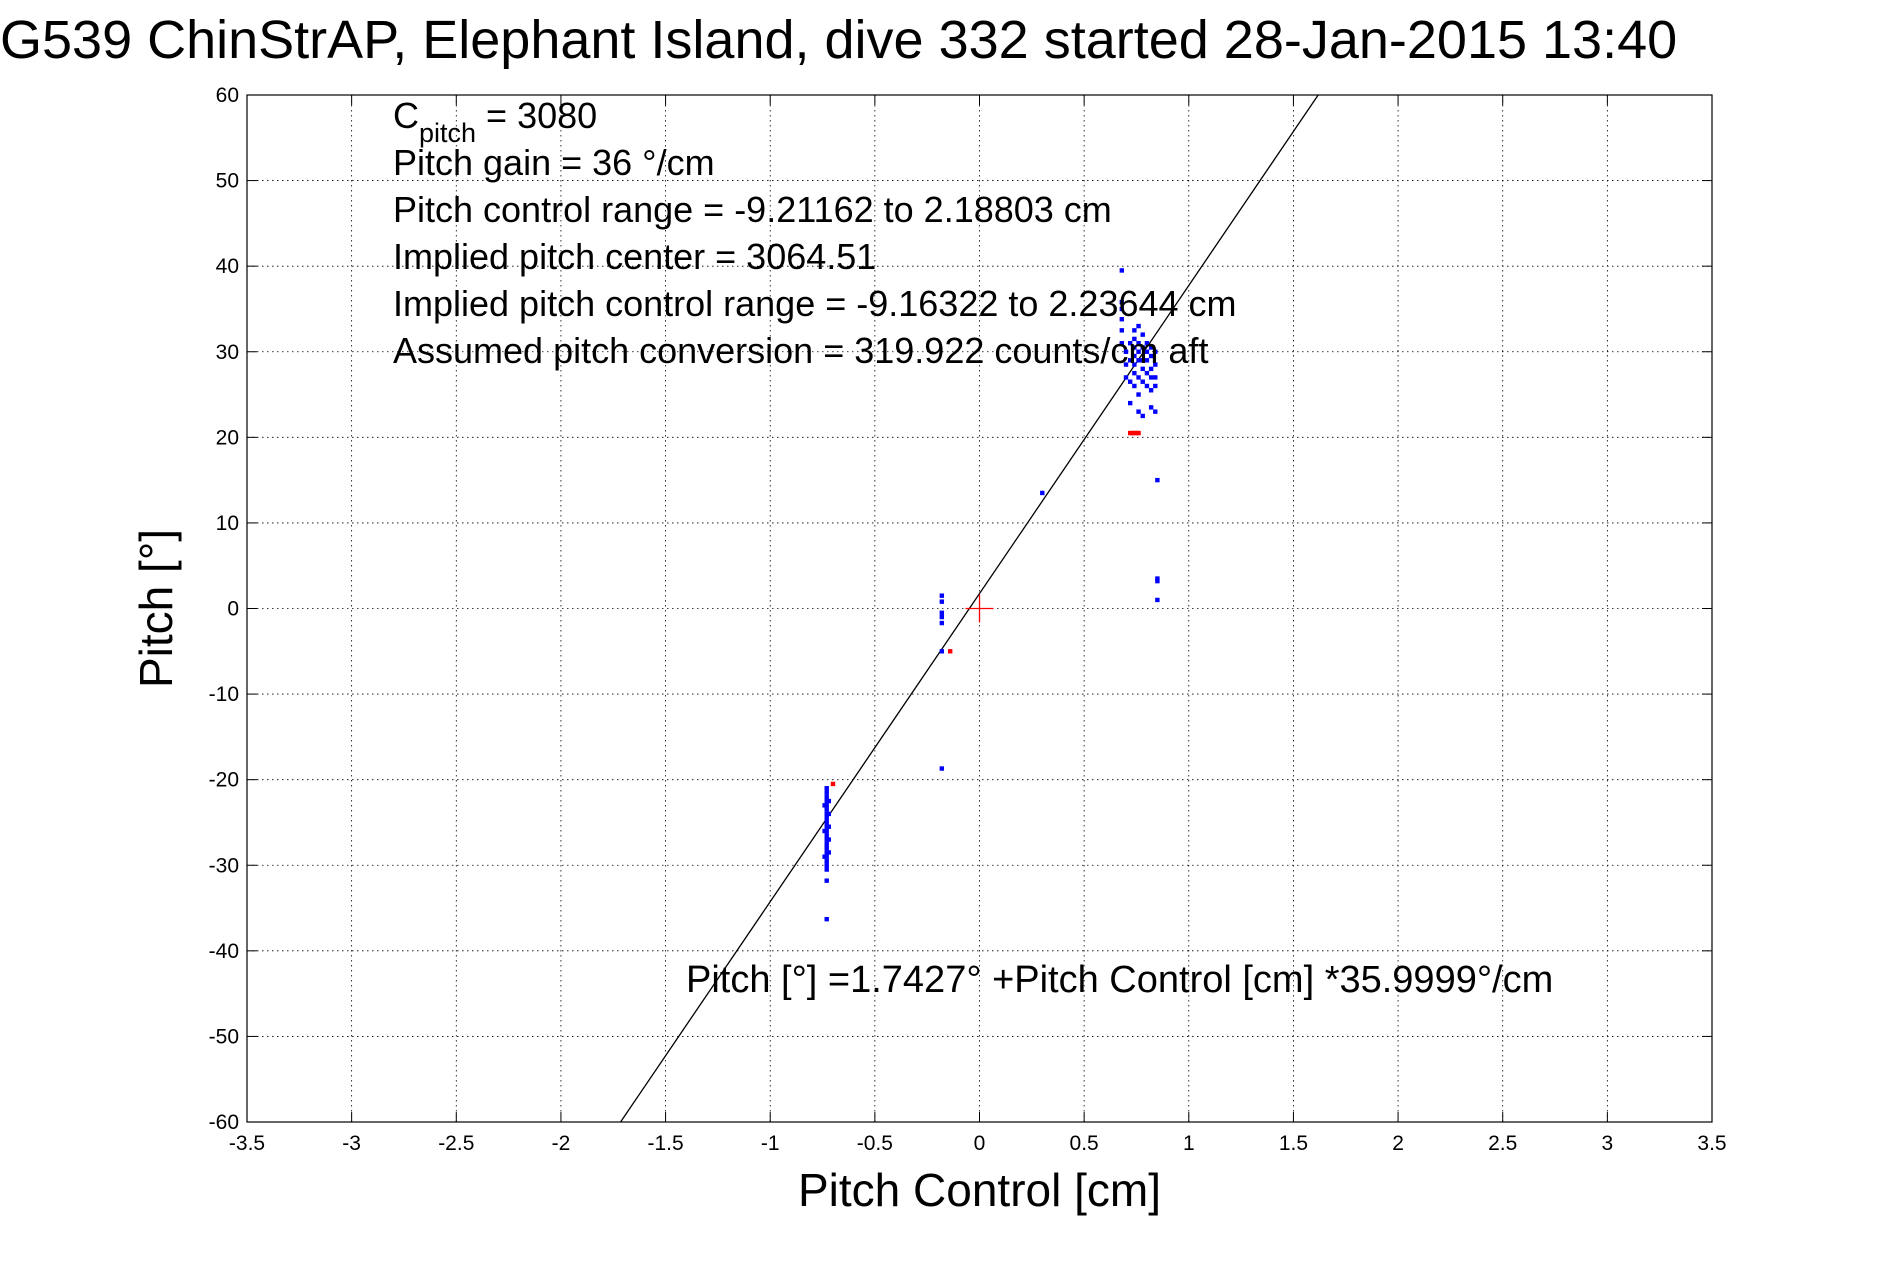 The image size is (1891, 1262). Describe the element at coordinates (227, 266) in the screenshot. I see `y-tick-label: 40` at that location.